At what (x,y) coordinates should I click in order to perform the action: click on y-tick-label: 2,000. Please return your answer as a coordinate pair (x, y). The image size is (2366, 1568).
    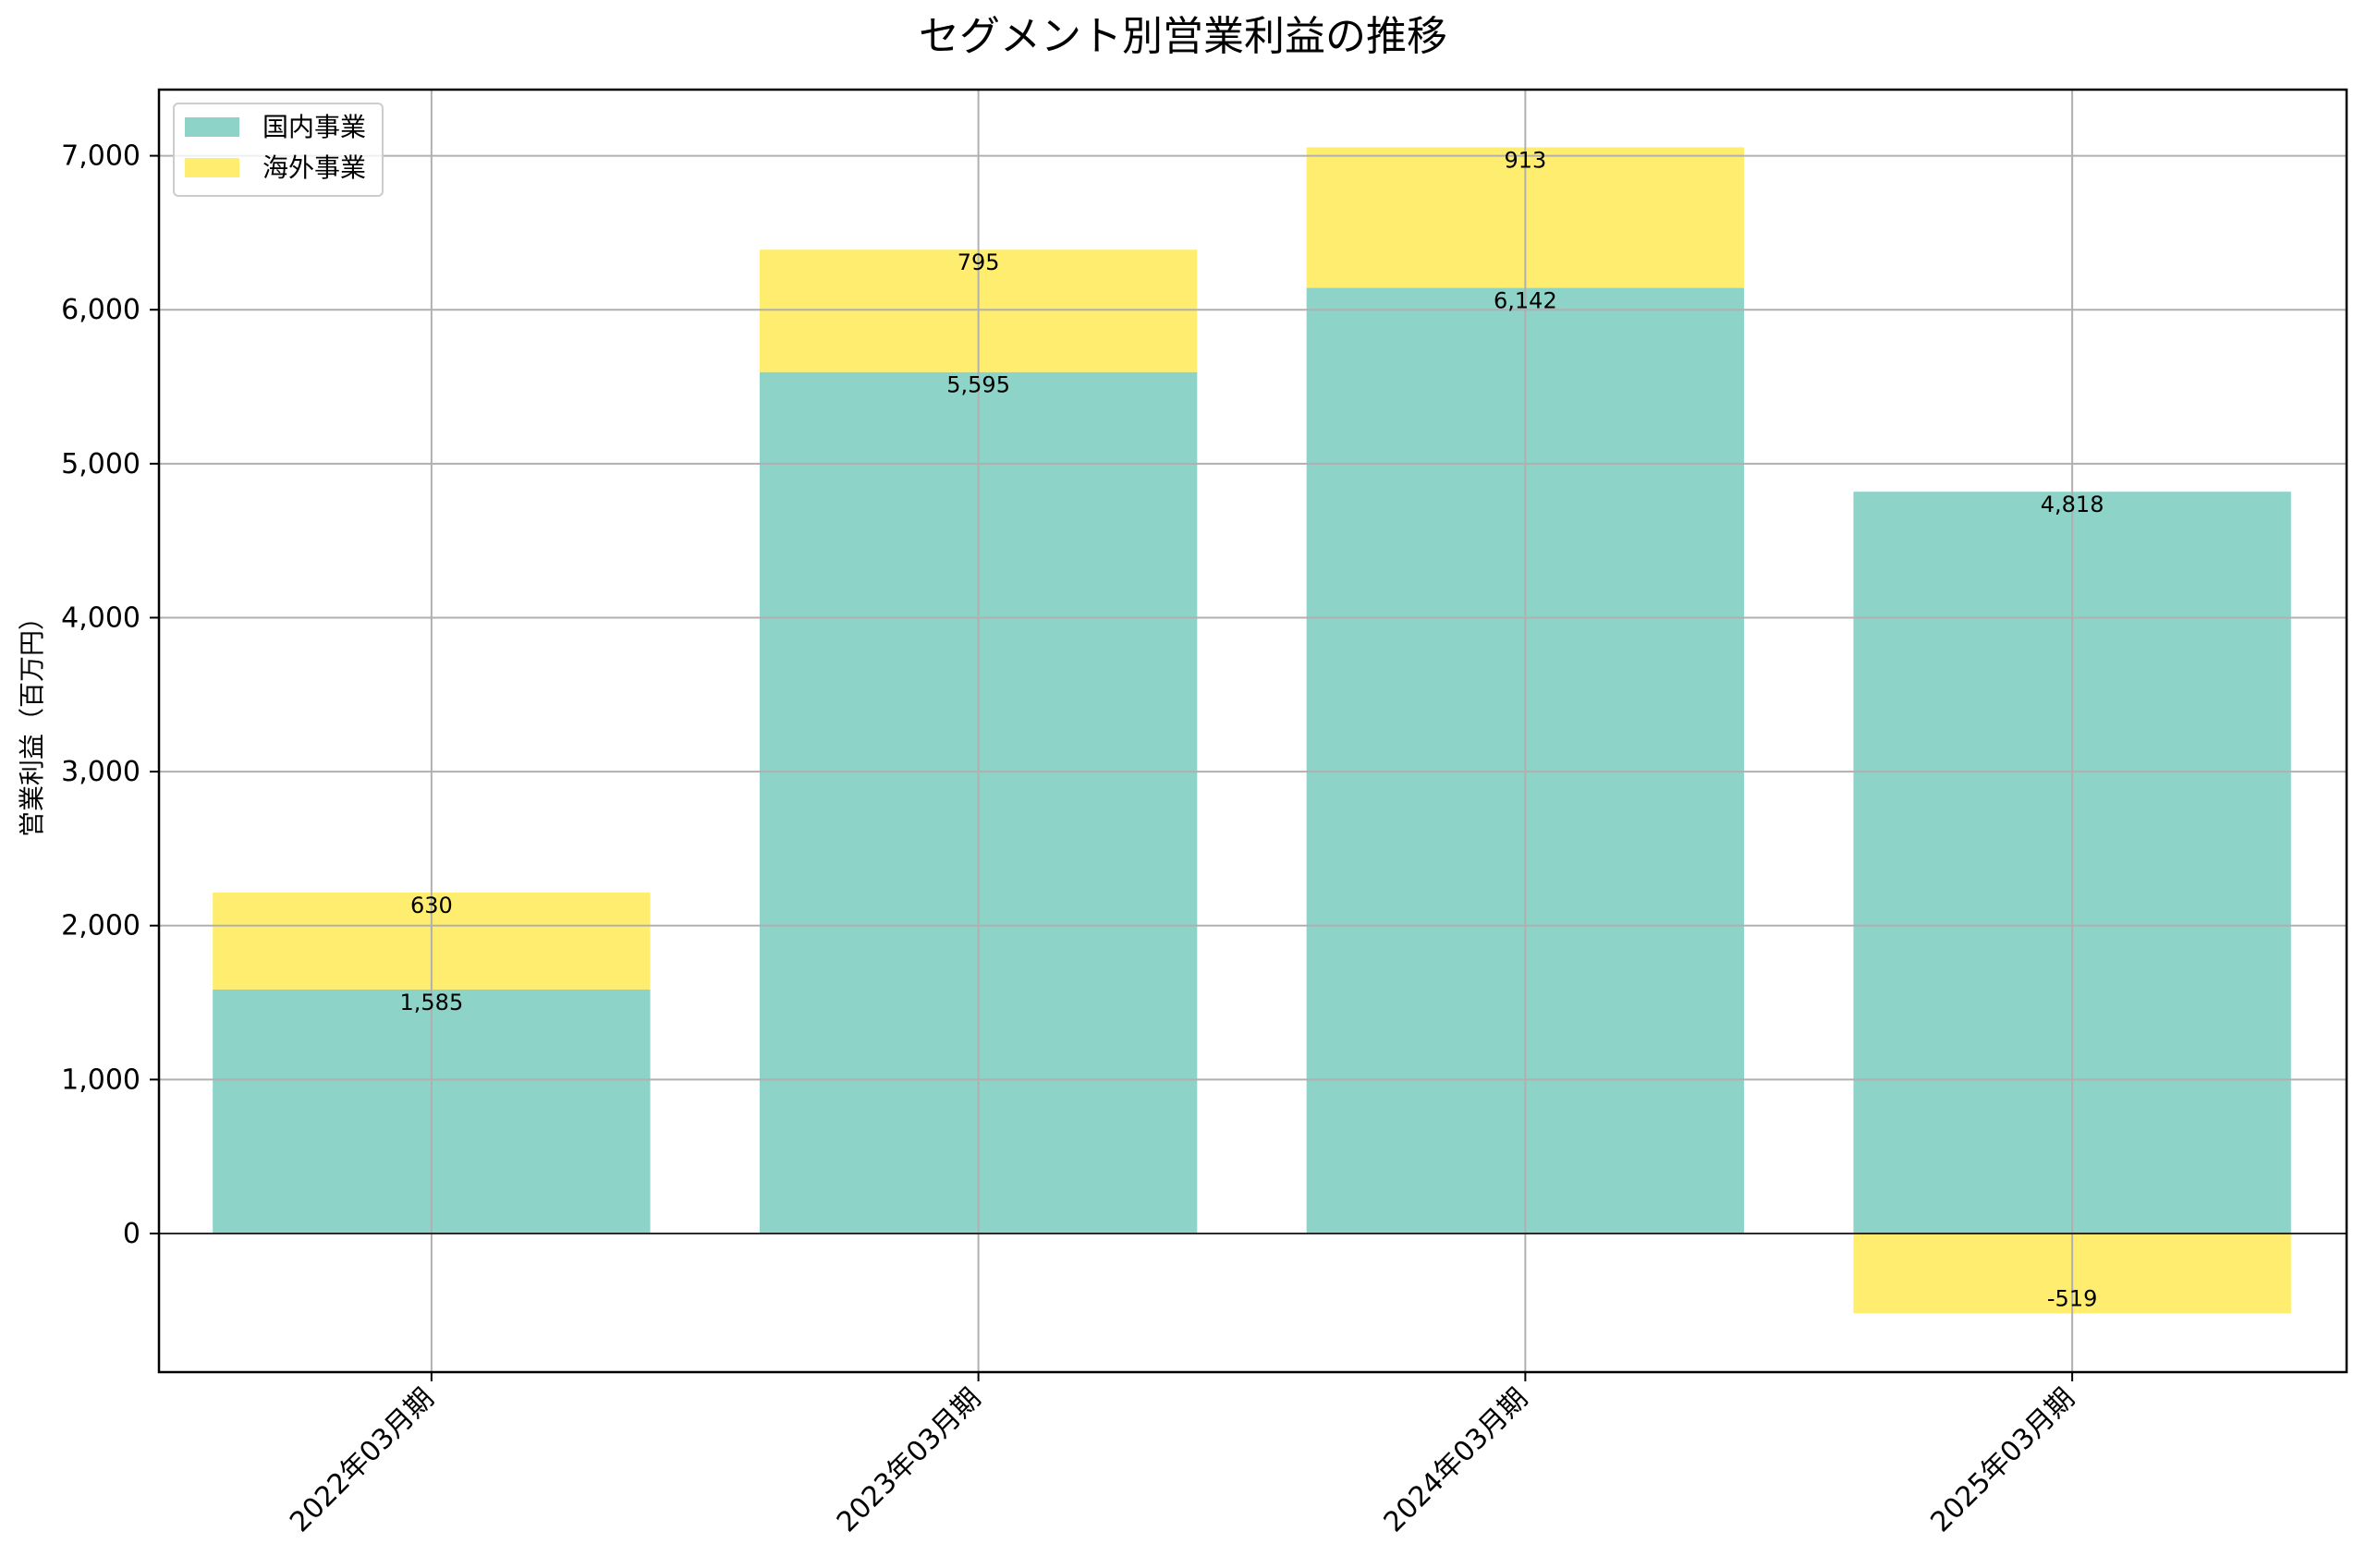
    Looking at the image, I should click on (100, 926).